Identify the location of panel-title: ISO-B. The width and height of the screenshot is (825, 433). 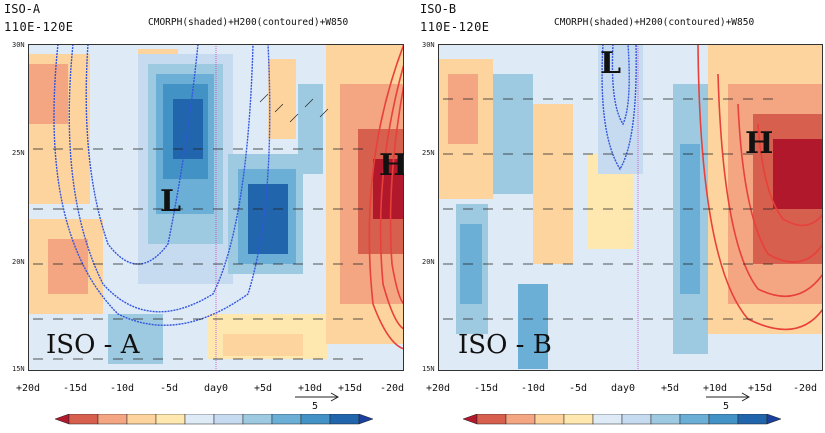
(438, 9).